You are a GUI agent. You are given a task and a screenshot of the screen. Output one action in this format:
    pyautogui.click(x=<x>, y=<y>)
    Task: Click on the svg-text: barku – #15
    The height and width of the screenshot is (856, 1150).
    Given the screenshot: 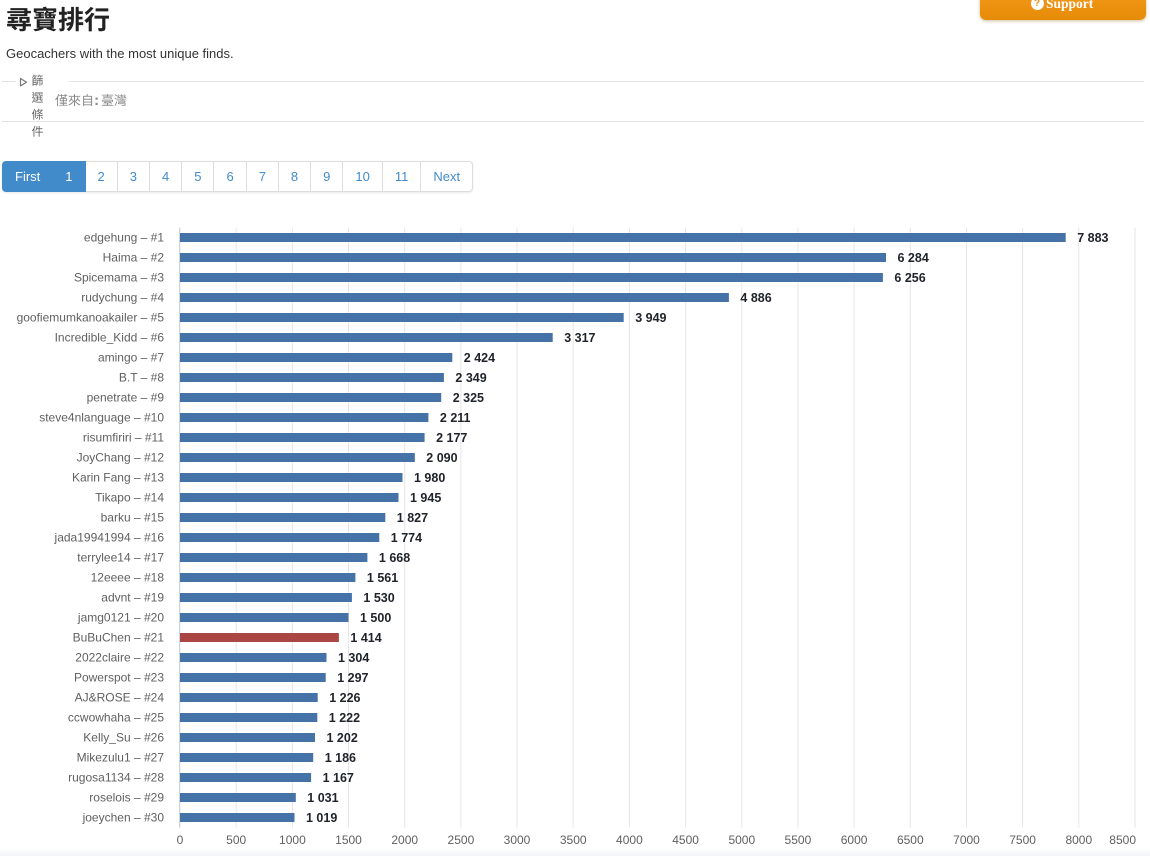 What is the action you would take?
    pyautogui.click(x=133, y=518)
    